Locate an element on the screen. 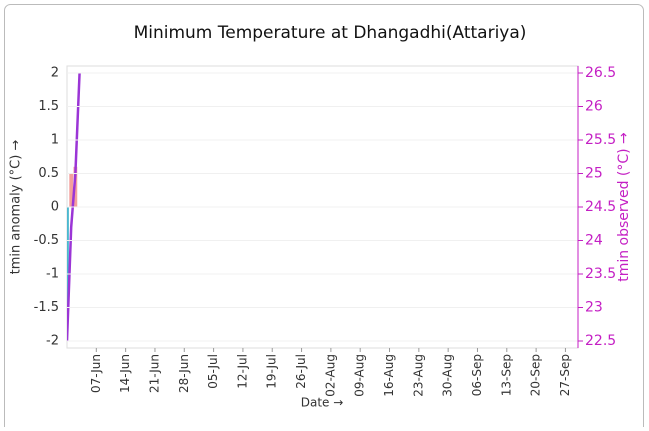  y-tick-label: 0.5 is located at coordinates (48, 173).